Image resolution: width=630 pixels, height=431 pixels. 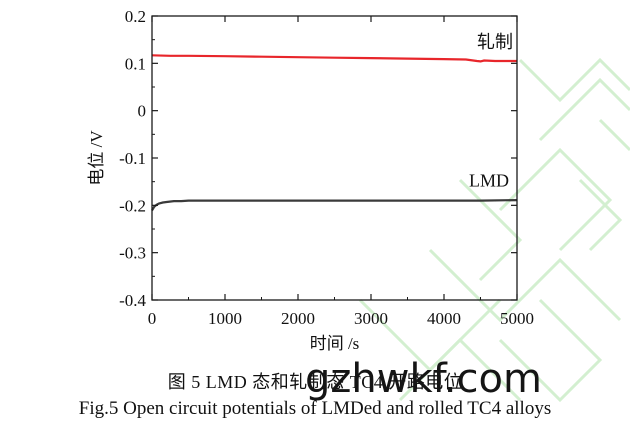 What do you see at coordinates (135, 63) in the screenshot?
I see `y-tick-label: 0.1` at bounding box center [135, 63].